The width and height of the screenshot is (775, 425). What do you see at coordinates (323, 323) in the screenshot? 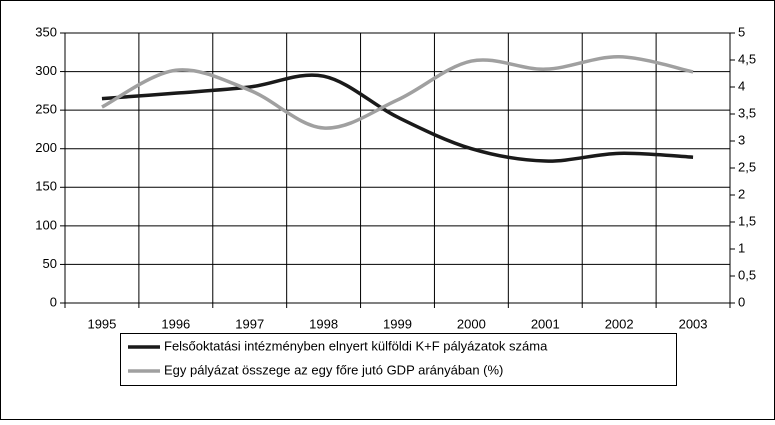
I see `x-tick-label: 1998` at bounding box center [323, 323].